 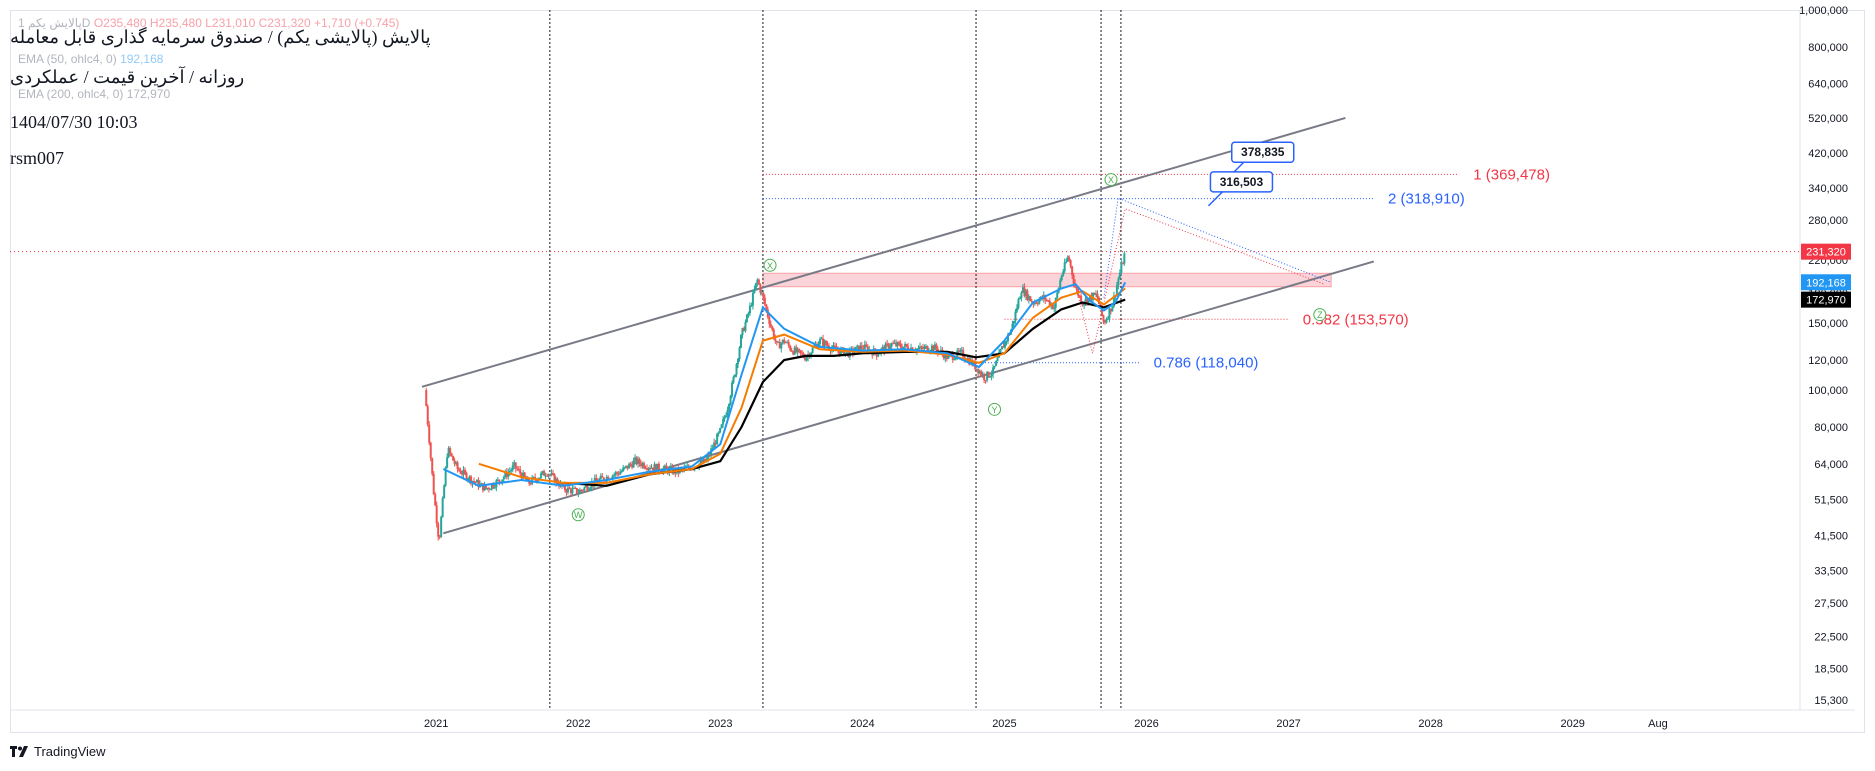 I want to click on x-tick-label: 2028, so click(x=1430, y=724).